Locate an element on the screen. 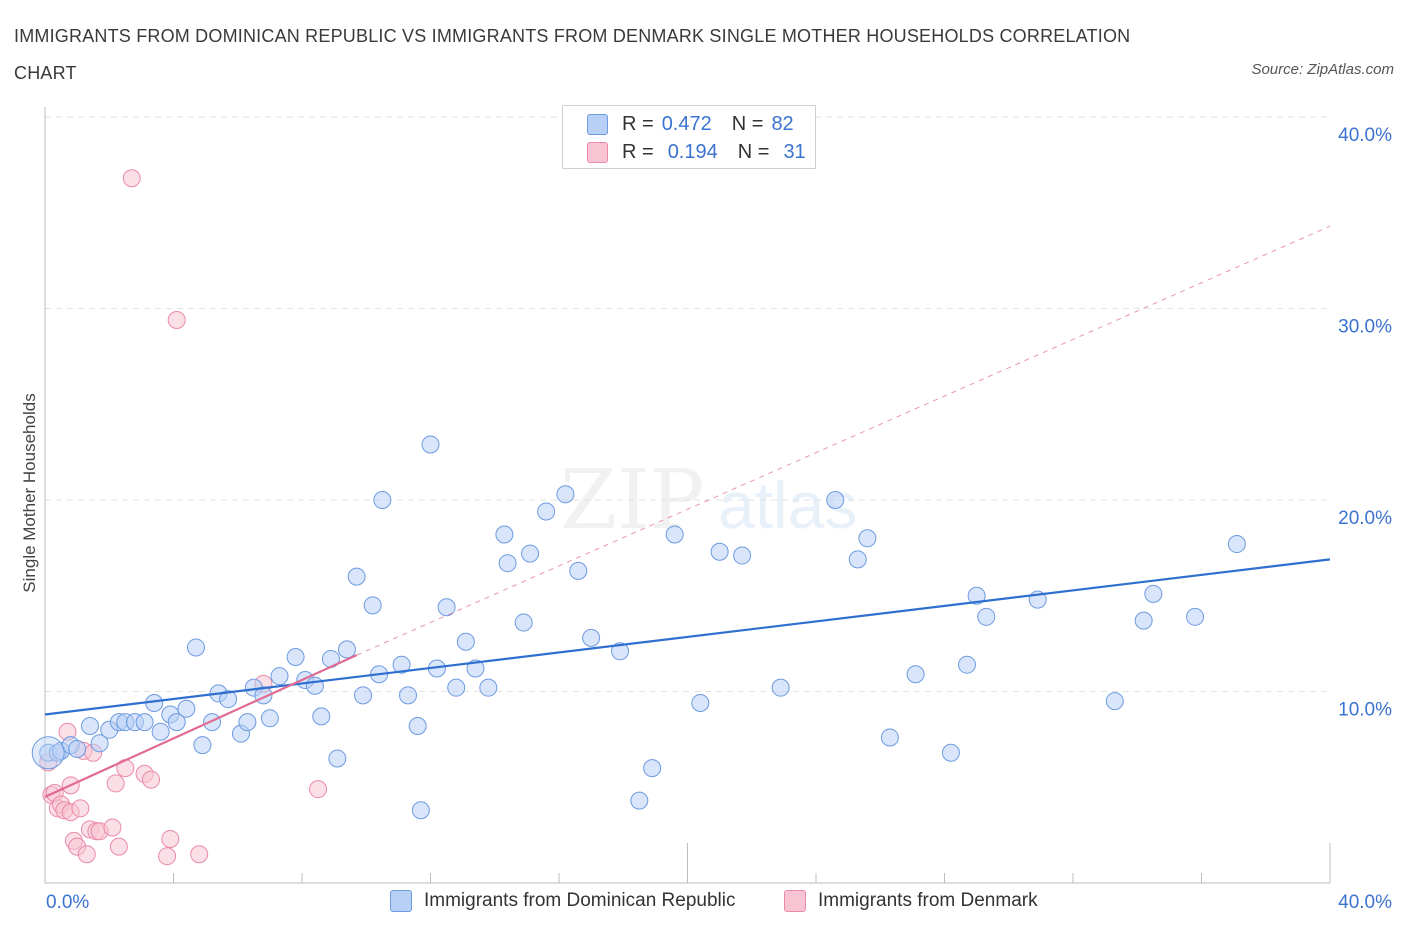  x-tick-label: 0.0% is located at coordinates (67, 902).